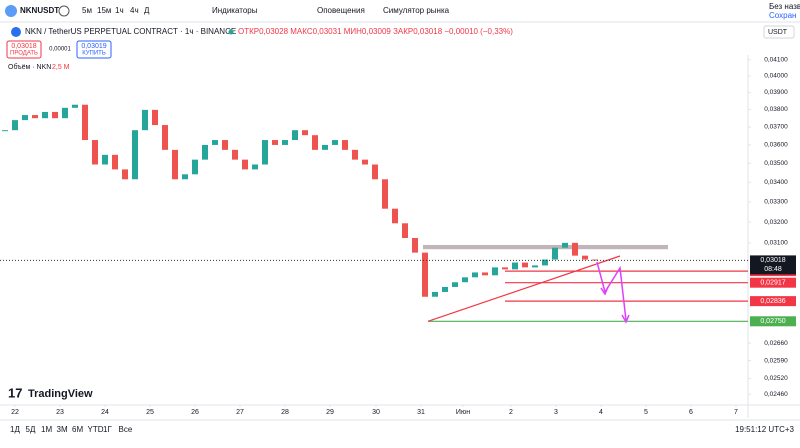 Image resolution: width=800 pixels, height=448 pixels. Describe the element at coordinates (691, 412) in the screenshot. I see `x-tick-label: 6` at that location.